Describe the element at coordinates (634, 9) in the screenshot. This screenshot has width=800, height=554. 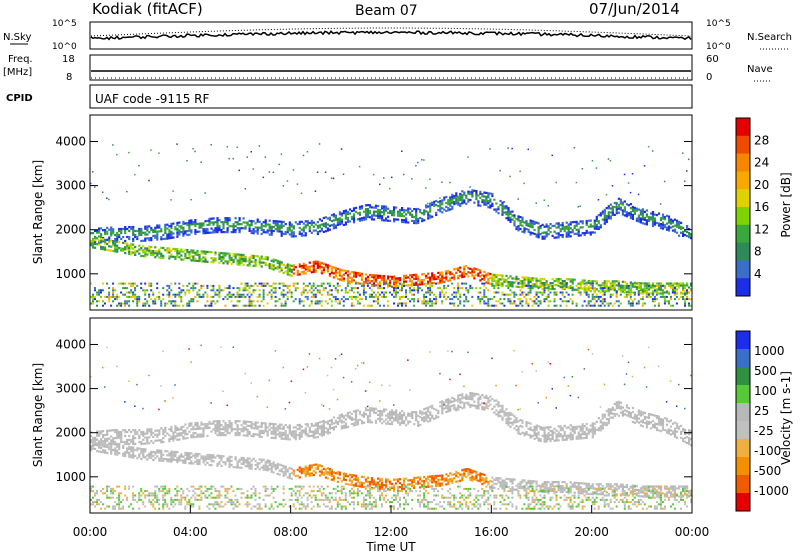
I see `date-label: 07/Jun/2014` at that location.